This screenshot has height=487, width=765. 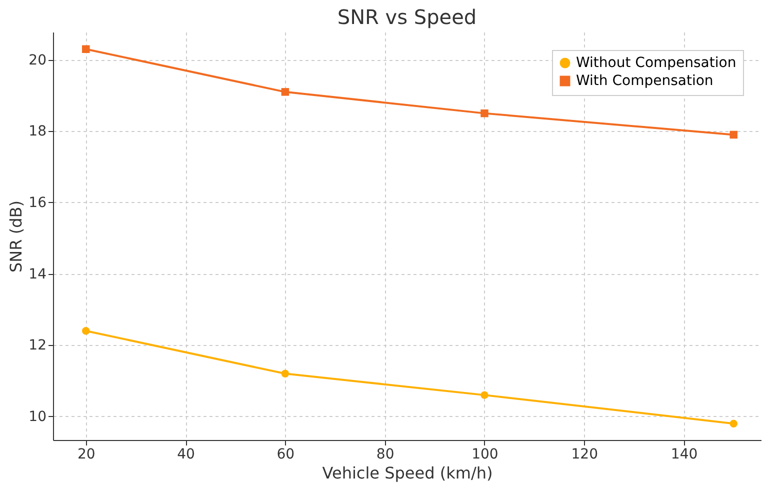 What do you see at coordinates (385, 454) in the screenshot?
I see `x-tick-label: 80` at bounding box center [385, 454].